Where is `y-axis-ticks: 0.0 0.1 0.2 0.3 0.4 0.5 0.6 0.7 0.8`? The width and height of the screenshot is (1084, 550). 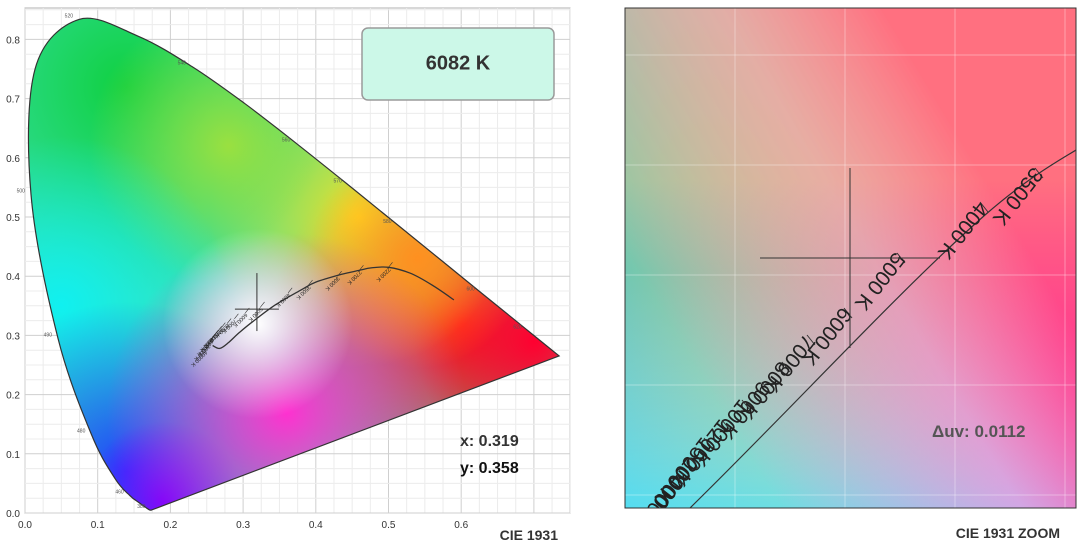 y-axis-ticks: 0.0 0.1 0.2 0.3 0.4 0.5 0.6 0.7 0.8 is located at coordinates (13, 277).